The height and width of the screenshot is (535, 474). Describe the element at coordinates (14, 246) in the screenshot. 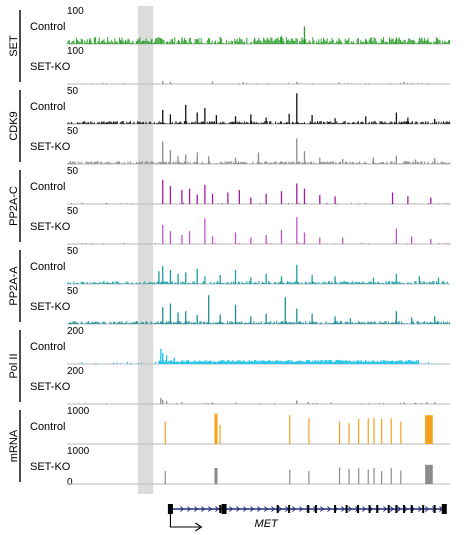

I see `group-labels: SET CDK9 PP2A-C PP2A-A Pol II mRNA` at that location.